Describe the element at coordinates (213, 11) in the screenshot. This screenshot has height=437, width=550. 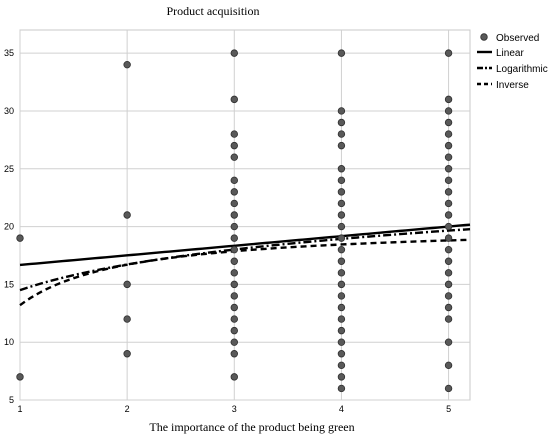
I see `chart-title: Product acquisition` at that location.